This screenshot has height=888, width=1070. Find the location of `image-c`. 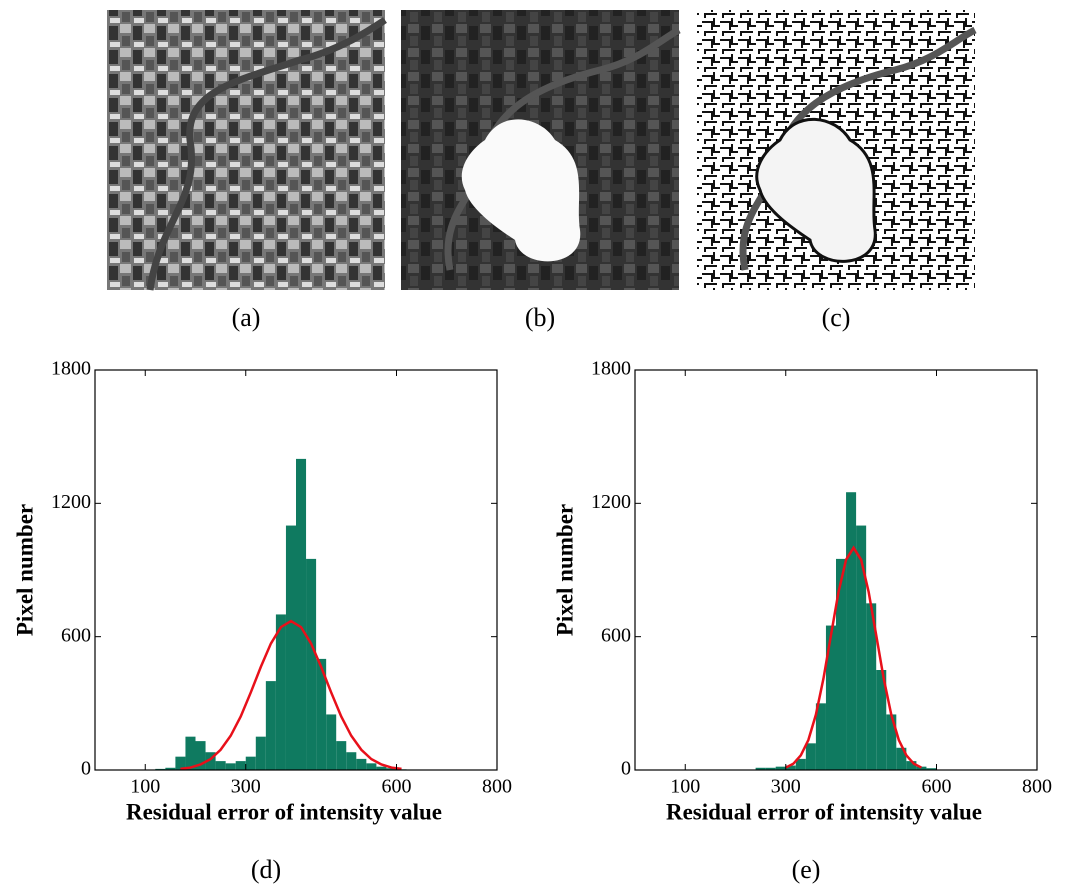

image-c is located at coordinates (837, 150).